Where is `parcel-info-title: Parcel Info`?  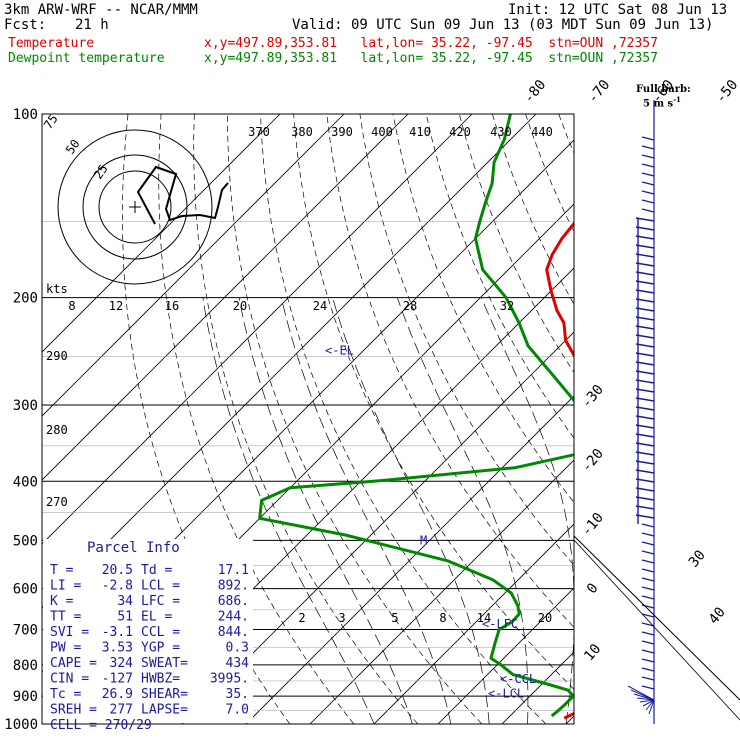 parcel-info-title: Parcel Info is located at coordinates (133, 548).